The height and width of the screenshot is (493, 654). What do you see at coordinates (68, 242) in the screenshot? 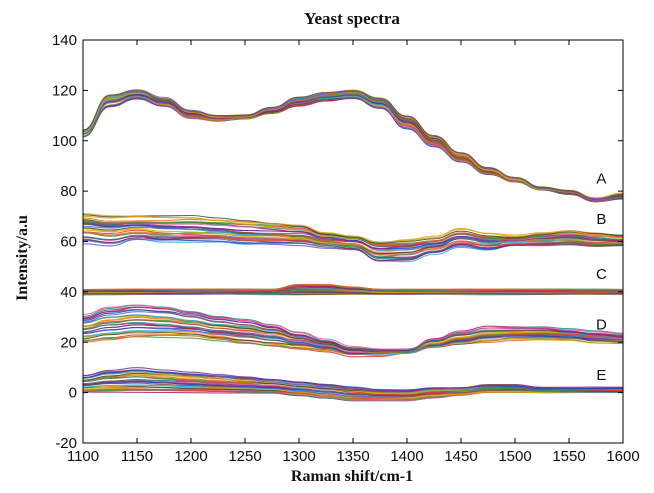
I see `y-tick-label: 60` at bounding box center [68, 242].